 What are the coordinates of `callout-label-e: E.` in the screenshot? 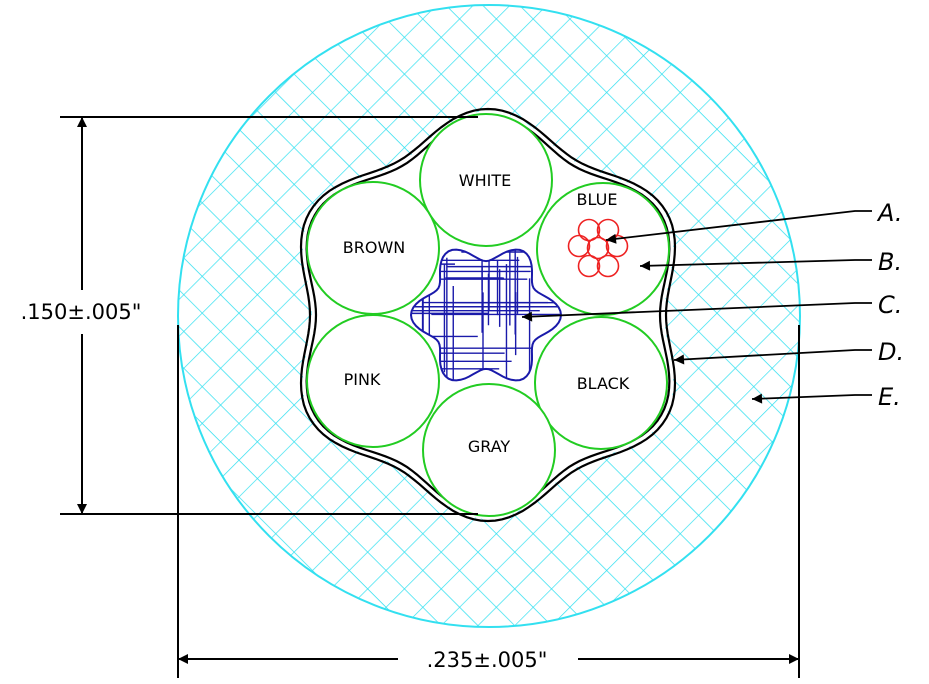 It's located at (889, 397).